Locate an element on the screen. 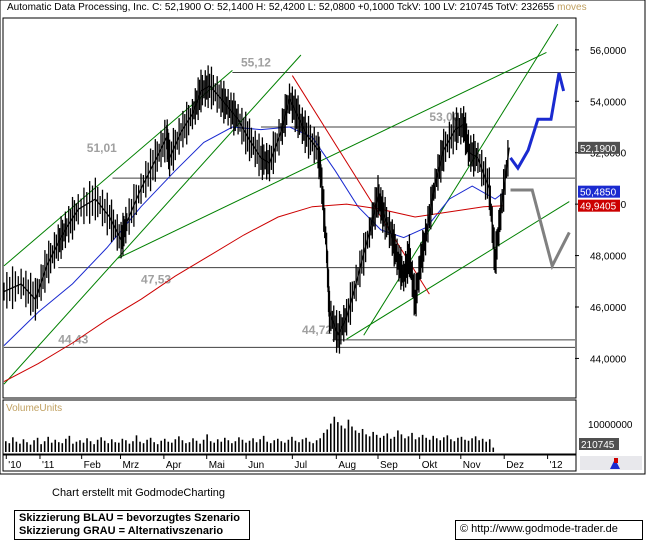 The image size is (656, 550). y-tick-label: 54,0000 is located at coordinates (608, 102).